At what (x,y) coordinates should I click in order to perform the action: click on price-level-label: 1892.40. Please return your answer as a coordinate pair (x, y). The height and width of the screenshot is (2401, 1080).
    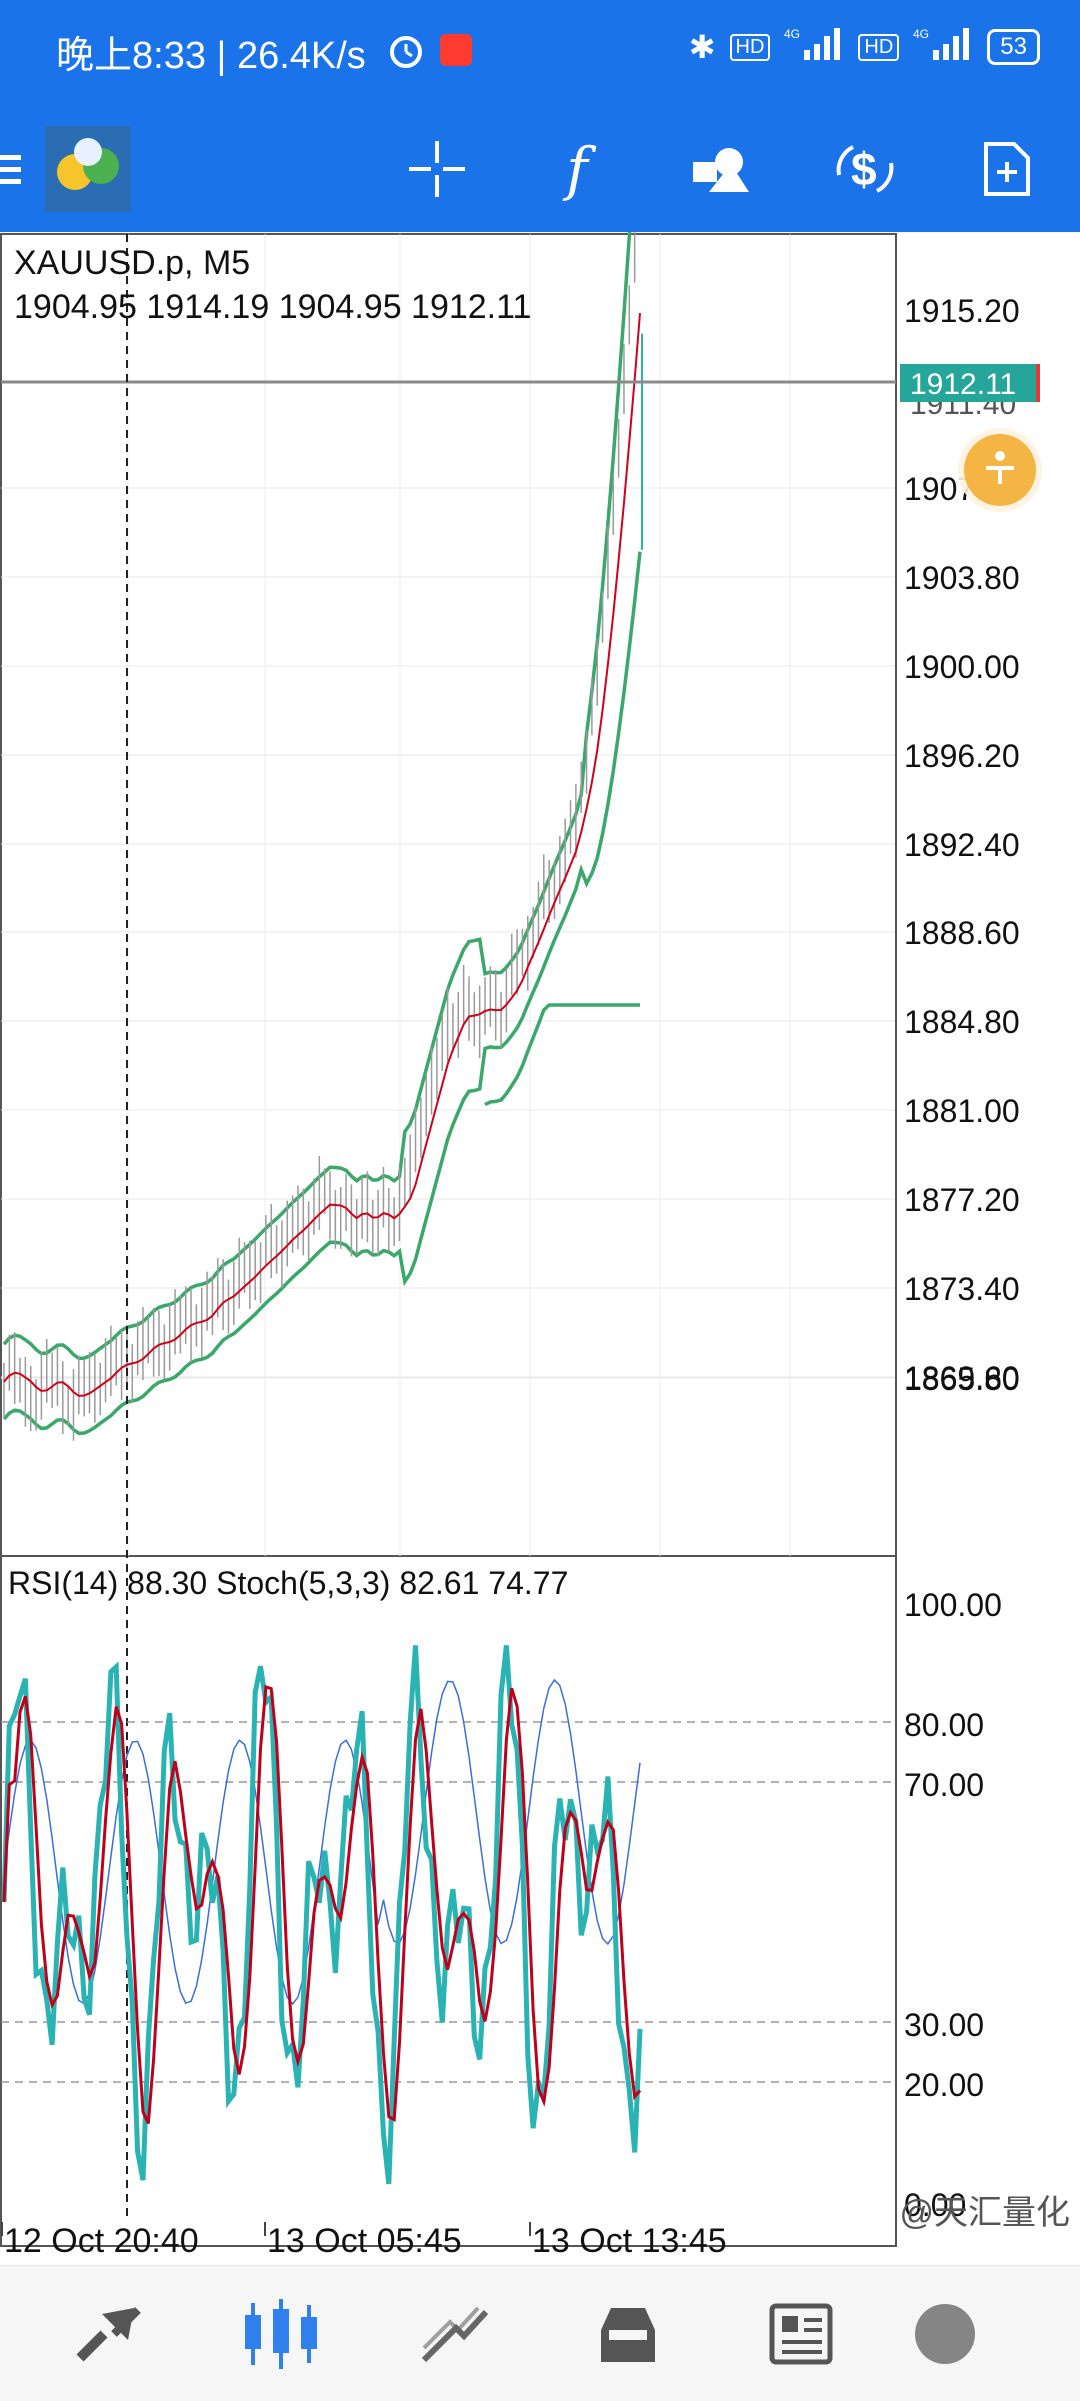
    Looking at the image, I should click on (962, 845).